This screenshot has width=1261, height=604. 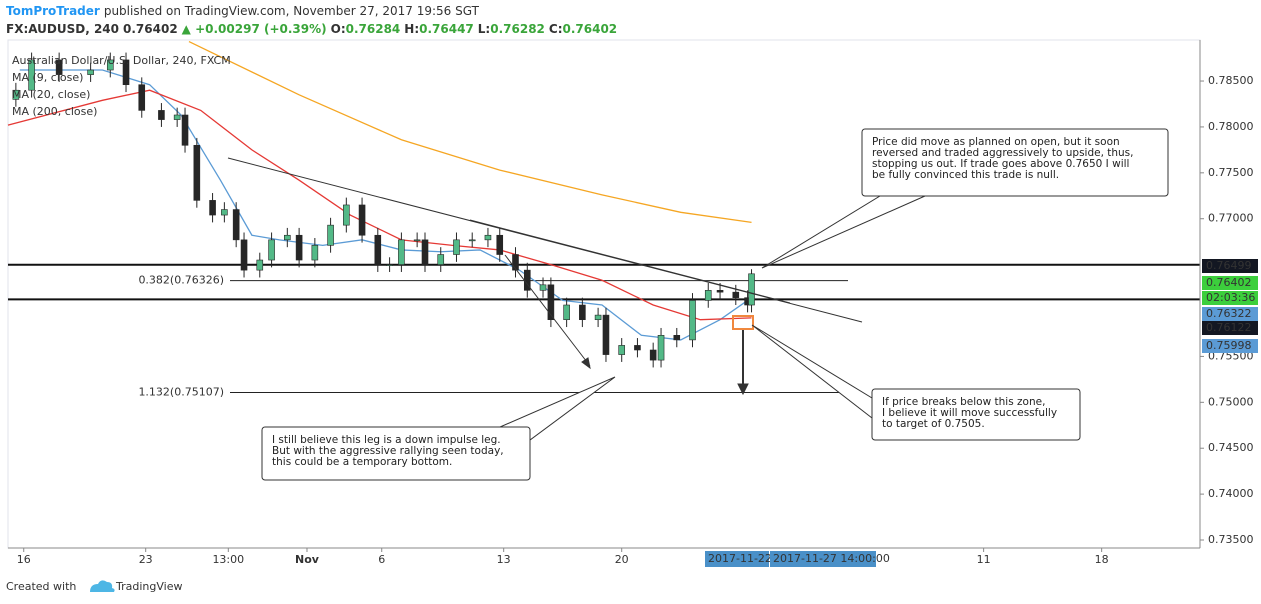 I want to click on x-tick-label: 16, so click(x=24, y=559).